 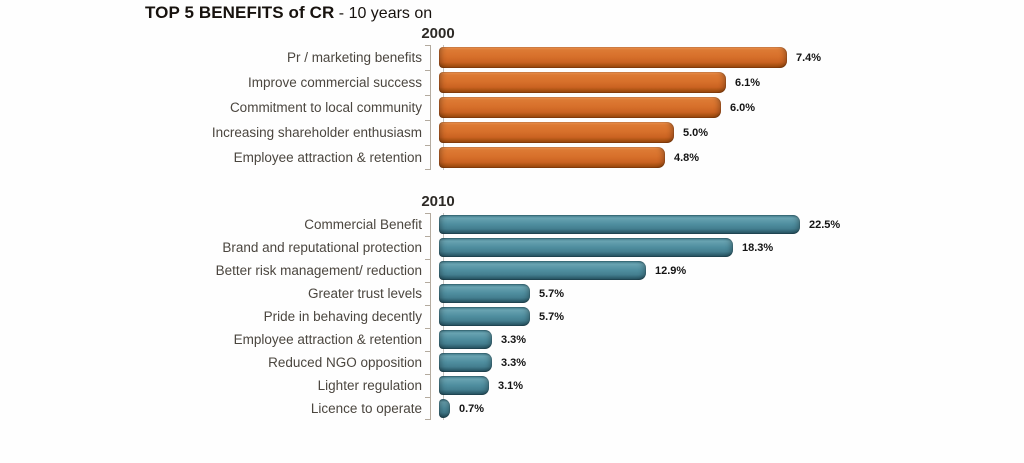 I want to click on chart-row: Pride in behaving decently 5.7%, so click(x=509, y=316).